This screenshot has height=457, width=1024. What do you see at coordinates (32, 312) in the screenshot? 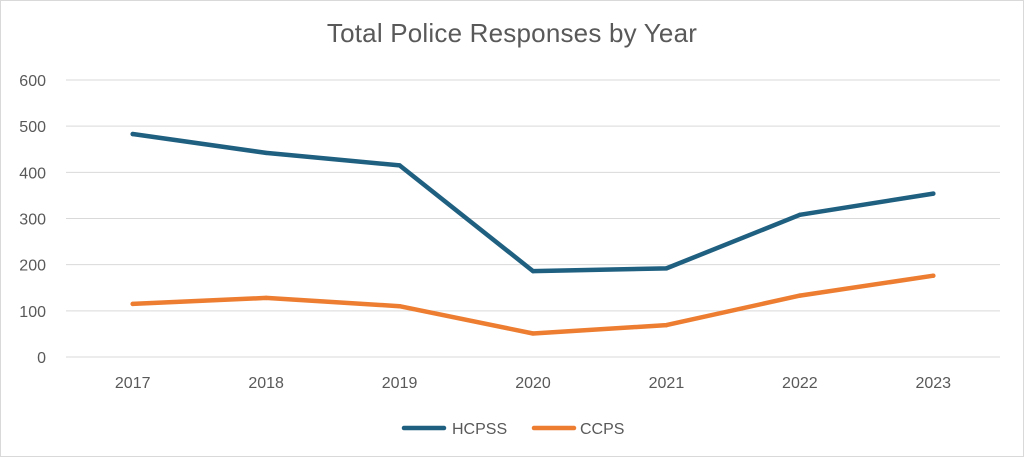
I see `y-tick-label: 100` at bounding box center [32, 312].